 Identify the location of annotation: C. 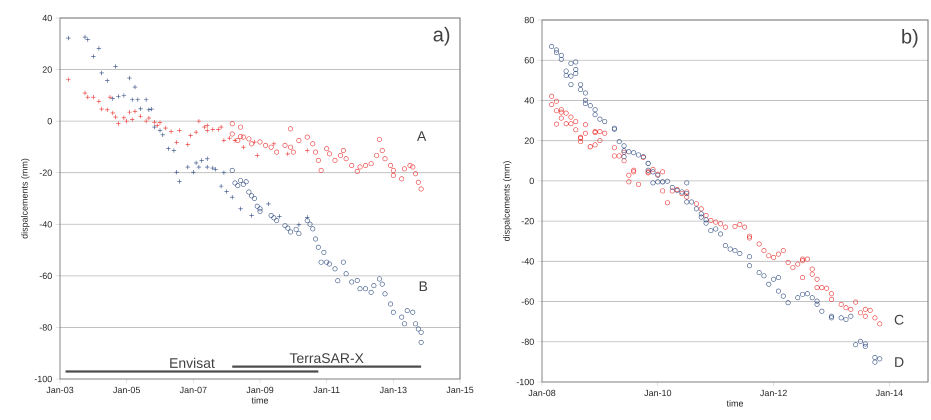
(899, 319).